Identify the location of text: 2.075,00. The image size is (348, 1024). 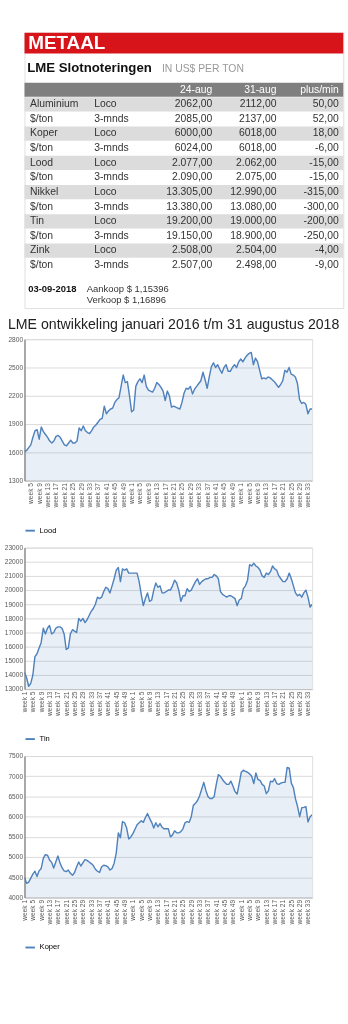
(256, 177).